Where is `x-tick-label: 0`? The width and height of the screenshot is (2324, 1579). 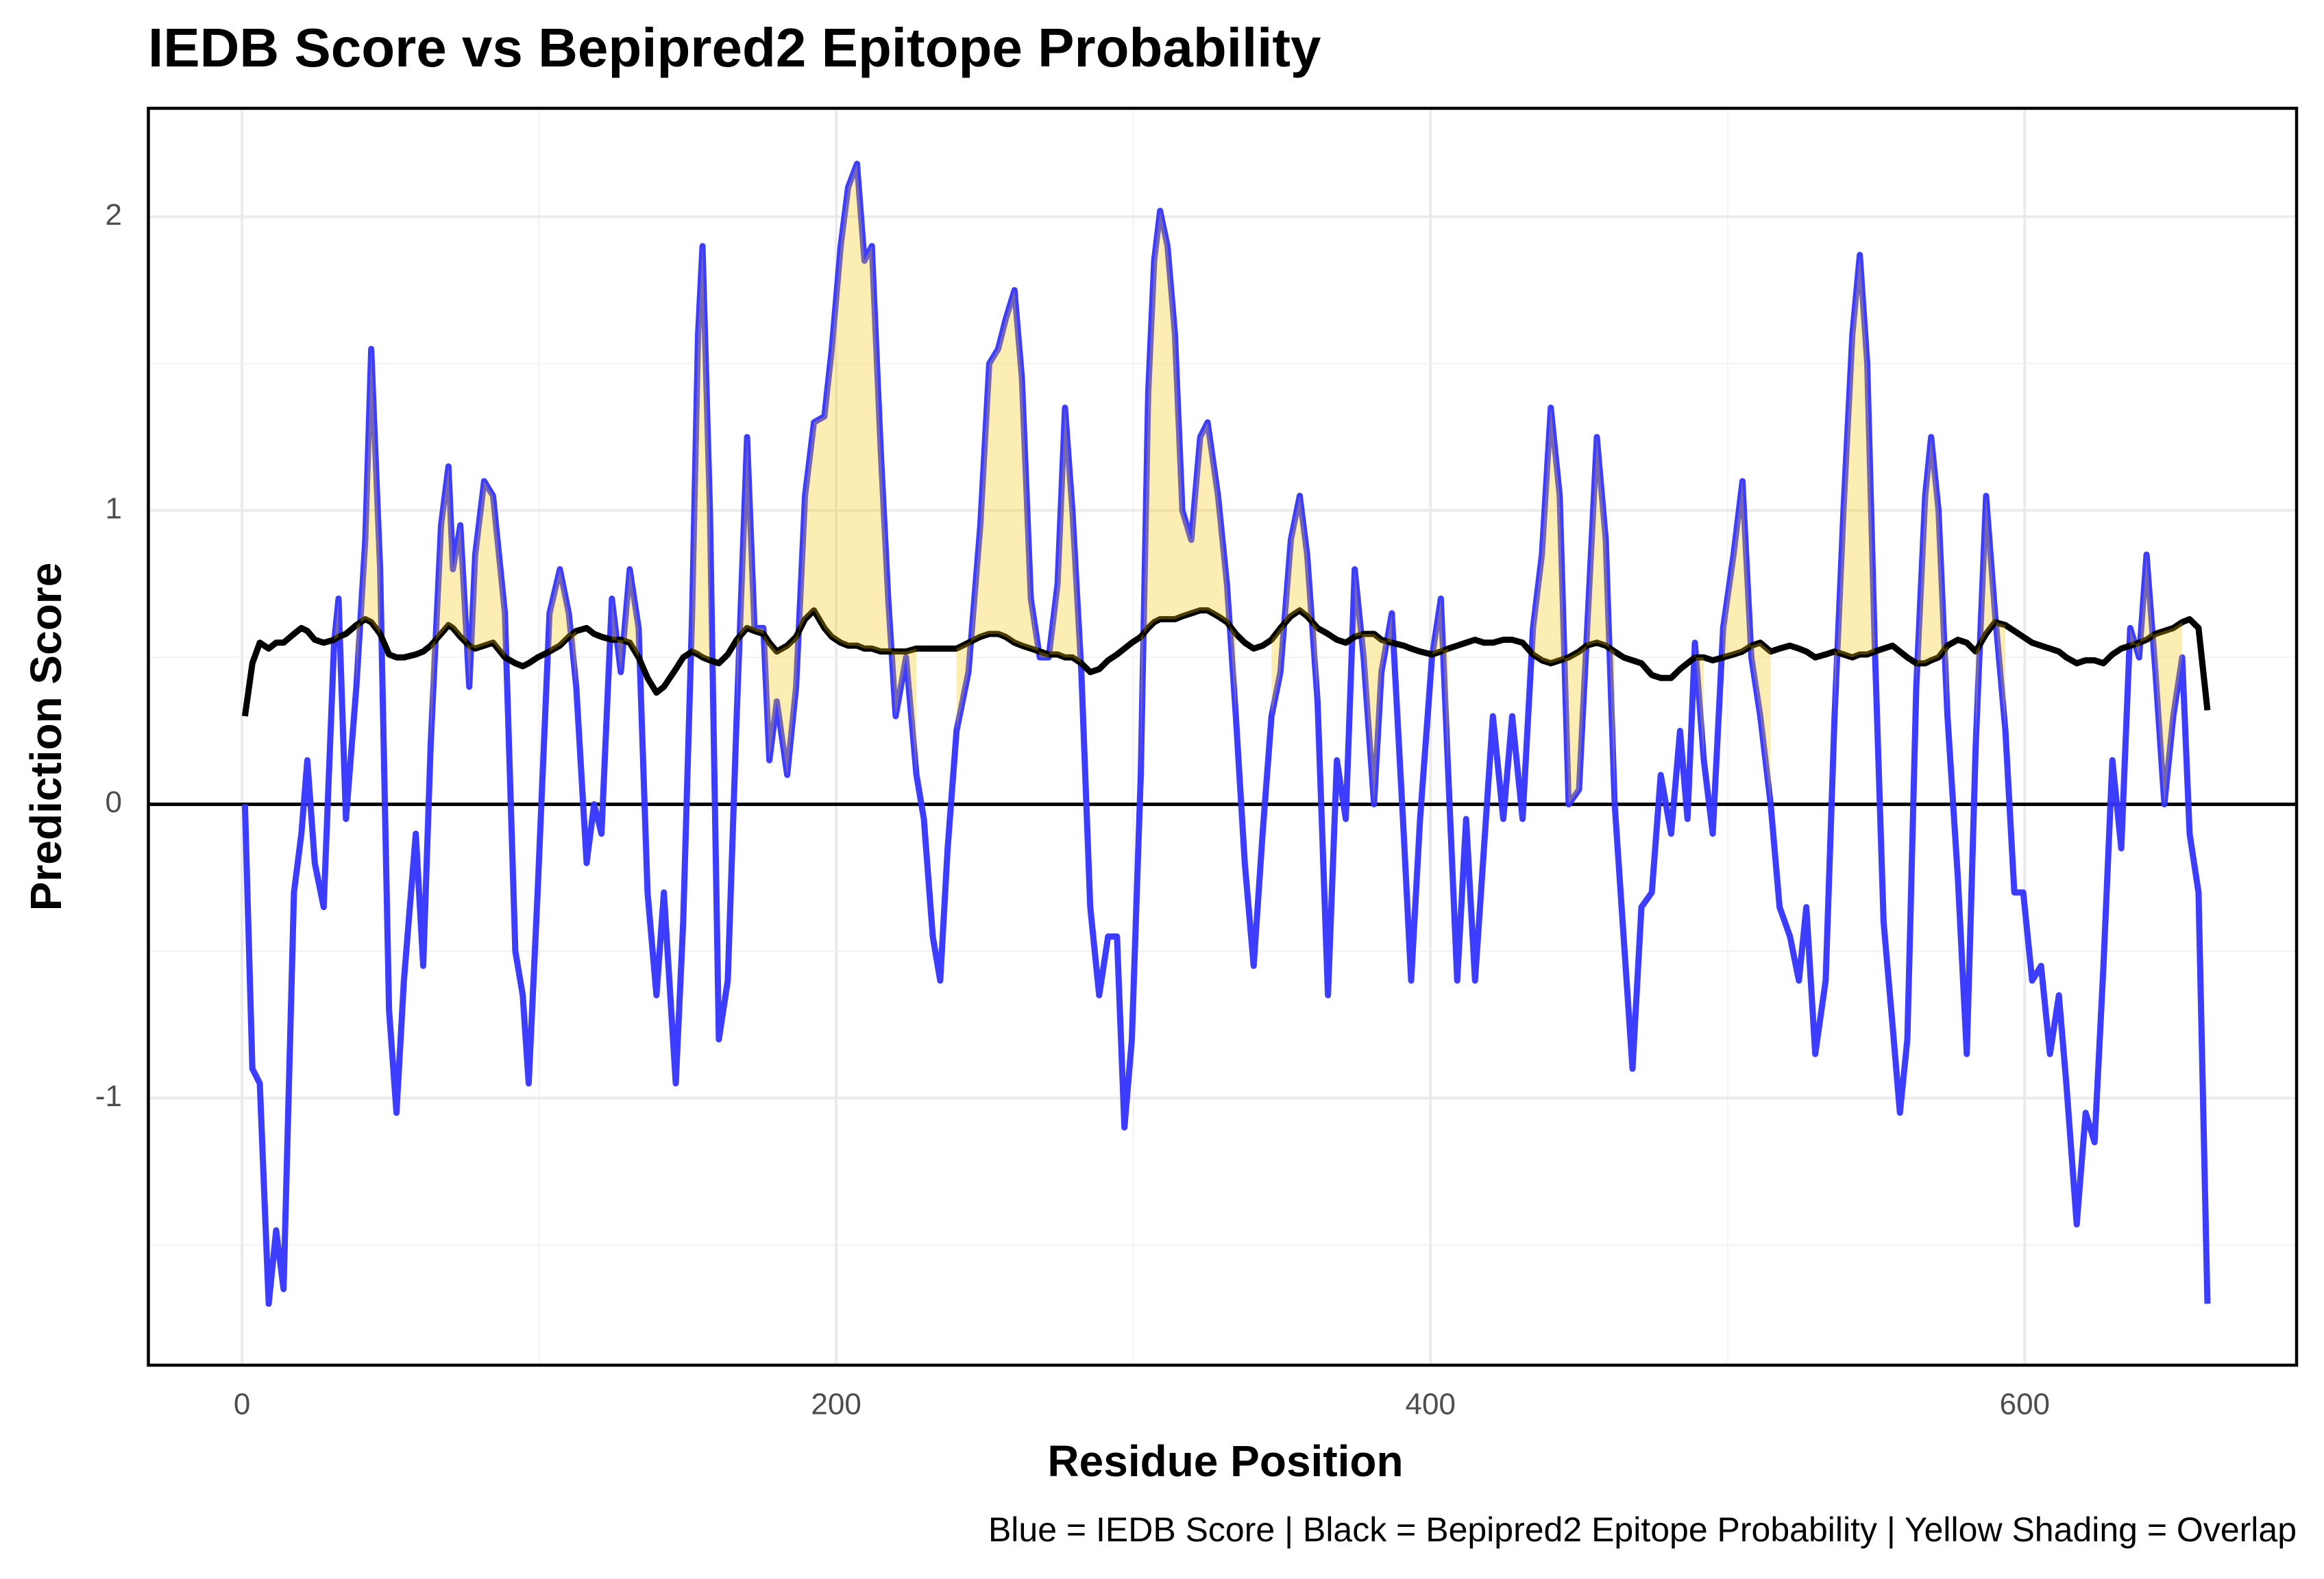
x-tick-label: 0 is located at coordinates (242, 1405).